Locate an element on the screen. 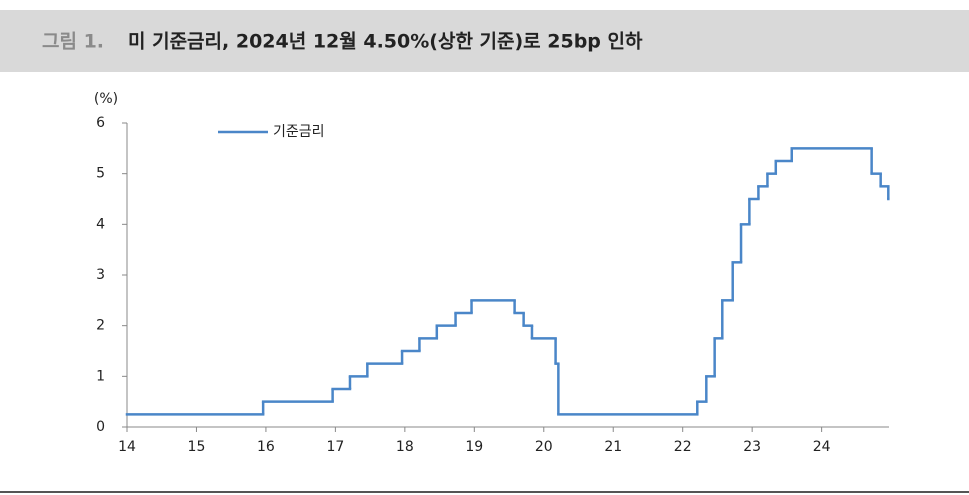  x-tick-label: 17 is located at coordinates (335, 447).